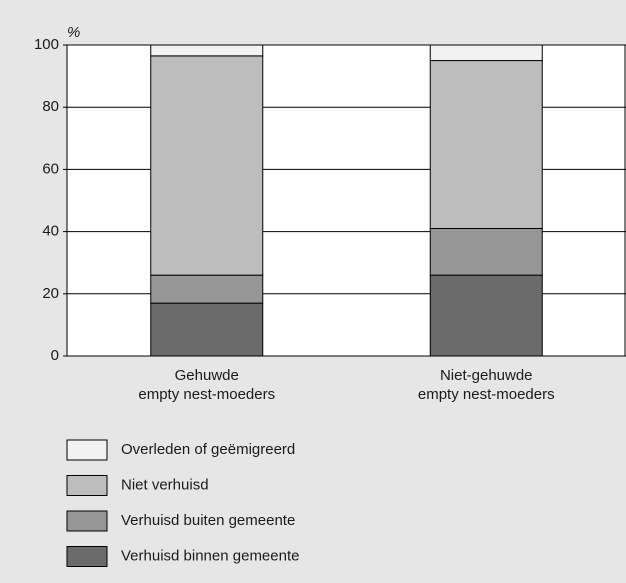 The height and width of the screenshot is (583, 626). Describe the element at coordinates (50, 231) in the screenshot. I see `y-tick-label: 40` at that location.